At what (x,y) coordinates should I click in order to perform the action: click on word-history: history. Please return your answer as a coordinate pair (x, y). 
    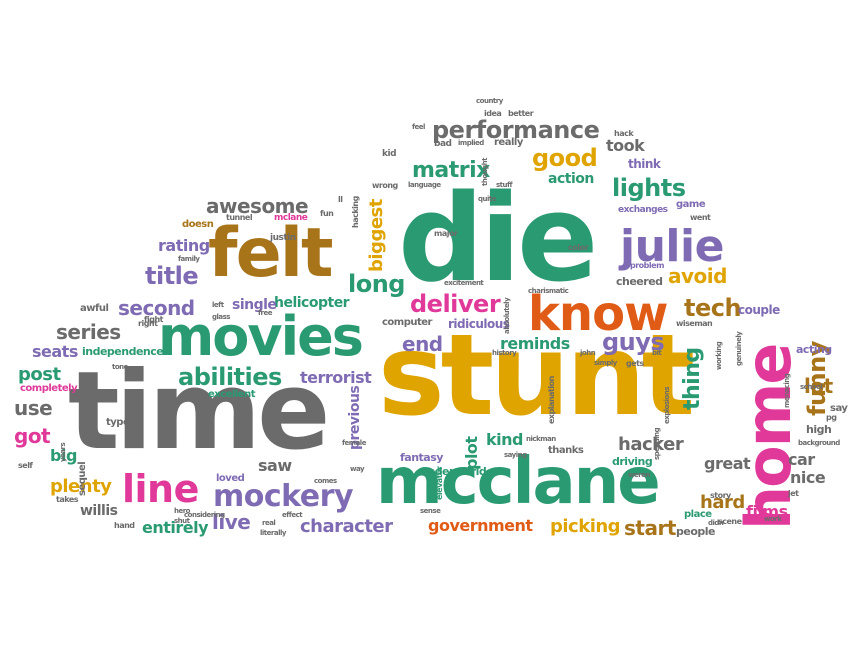
    Looking at the image, I should click on (504, 353).